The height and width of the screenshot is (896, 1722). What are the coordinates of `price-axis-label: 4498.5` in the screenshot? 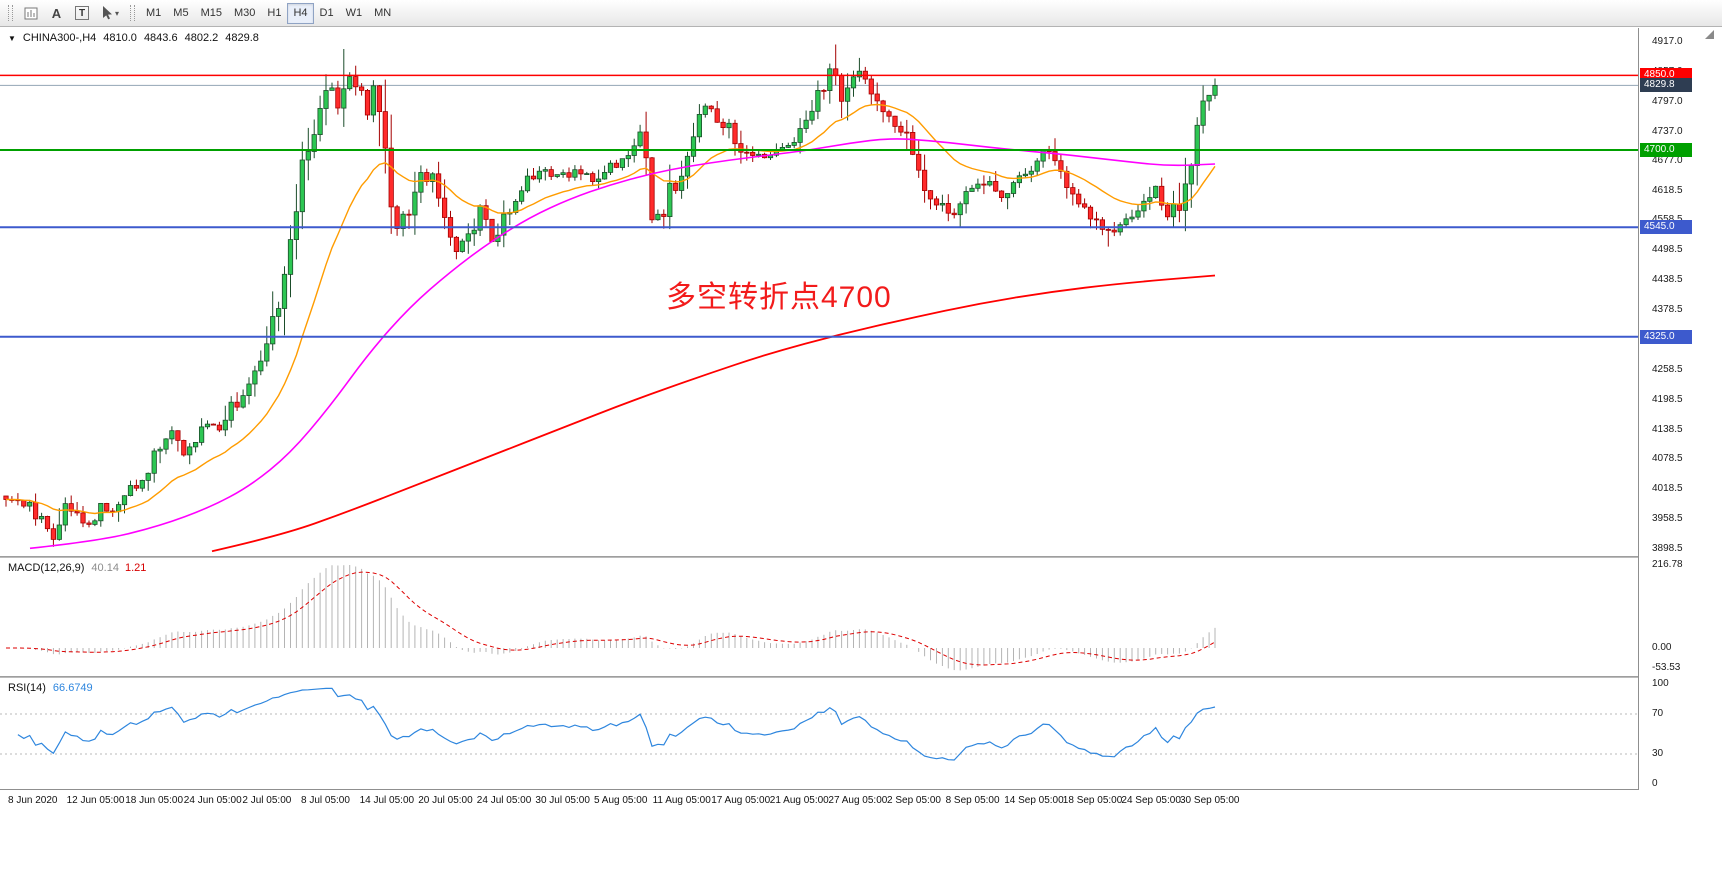 It's located at (1667, 250).